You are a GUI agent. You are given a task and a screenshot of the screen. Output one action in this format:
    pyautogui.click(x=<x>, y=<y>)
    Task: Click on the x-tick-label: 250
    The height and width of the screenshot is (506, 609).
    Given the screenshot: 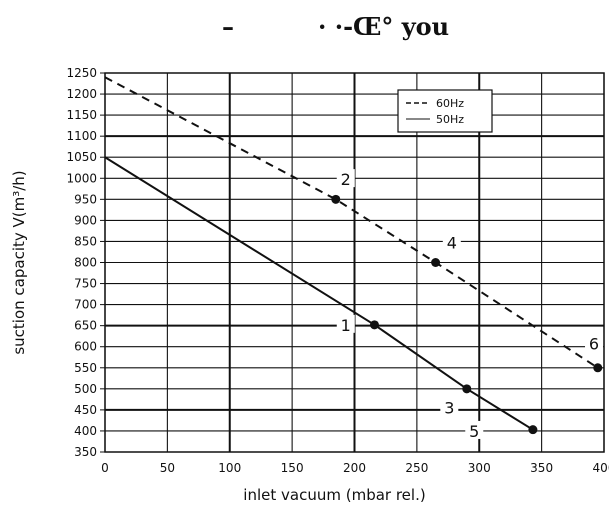 What is the action you would take?
    pyautogui.click(x=416, y=468)
    